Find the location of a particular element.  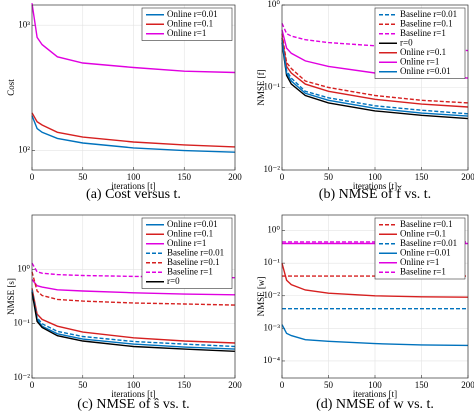

y-tick-label: 10⁻³ is located at coordinates (272, 327).